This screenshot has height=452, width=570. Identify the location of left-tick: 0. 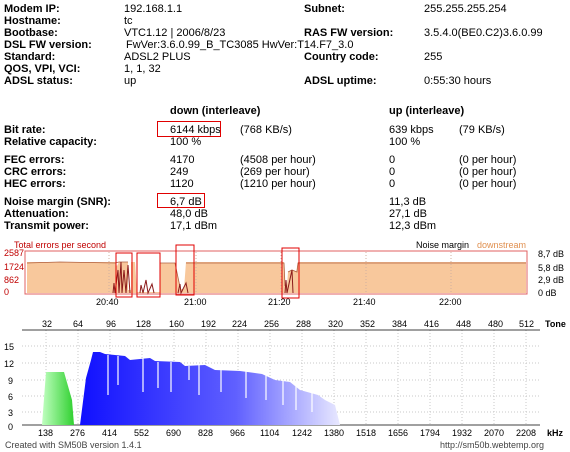
(7, 292).